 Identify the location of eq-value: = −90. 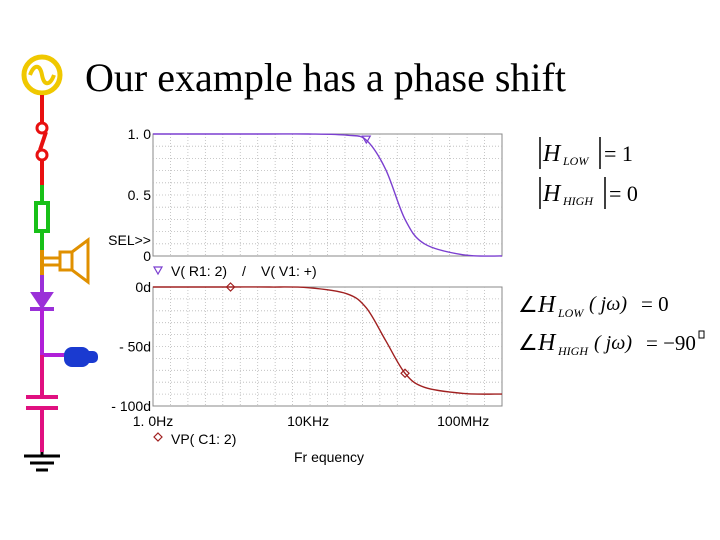
(671, 343).